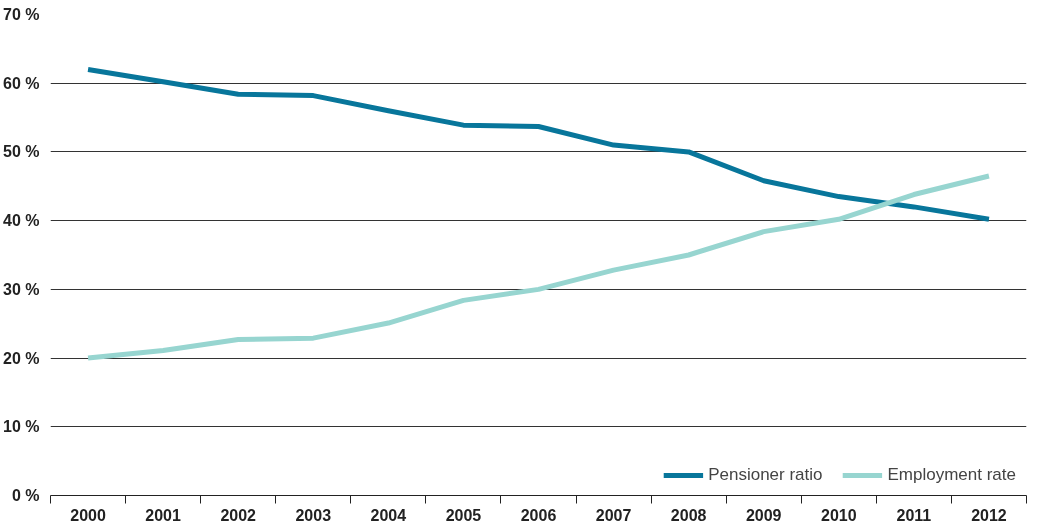 The image size is (1038, 527). What do you see at coordinates (21, 427) in the screenshot?
I see `y-tick-label: 10 %` at bounding box center [21, 427].